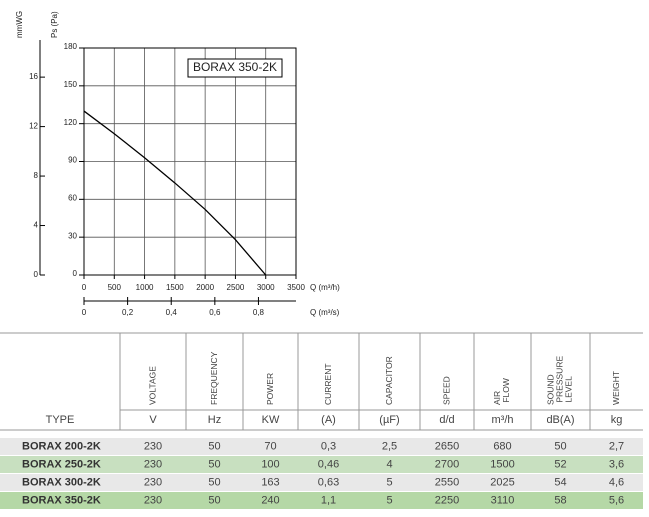 This screenshot has height=517, width=649. I want to click on y-axis-label: Ps (Pa), so click(54, 24).